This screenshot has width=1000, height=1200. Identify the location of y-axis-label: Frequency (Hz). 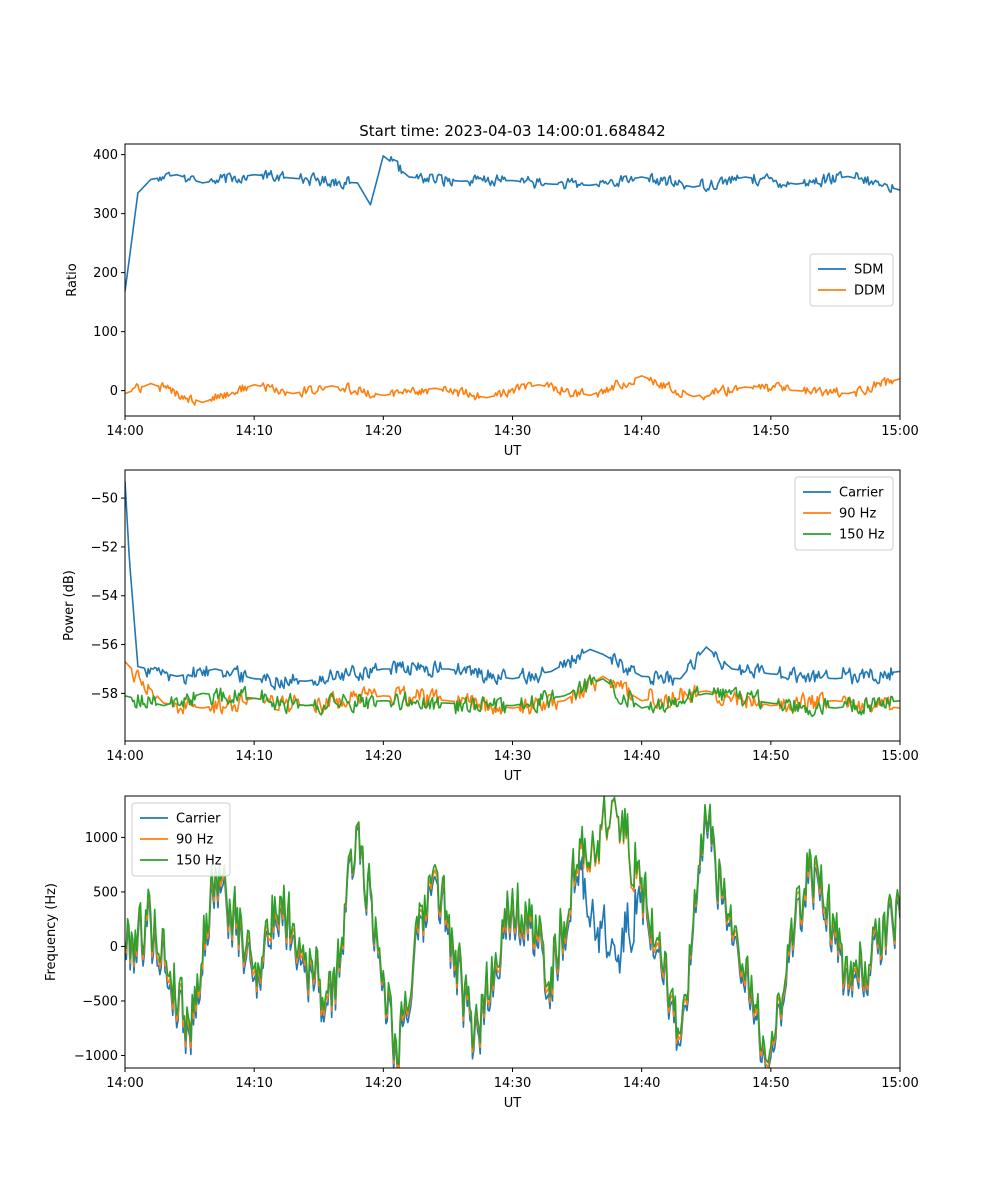
(51, 932).